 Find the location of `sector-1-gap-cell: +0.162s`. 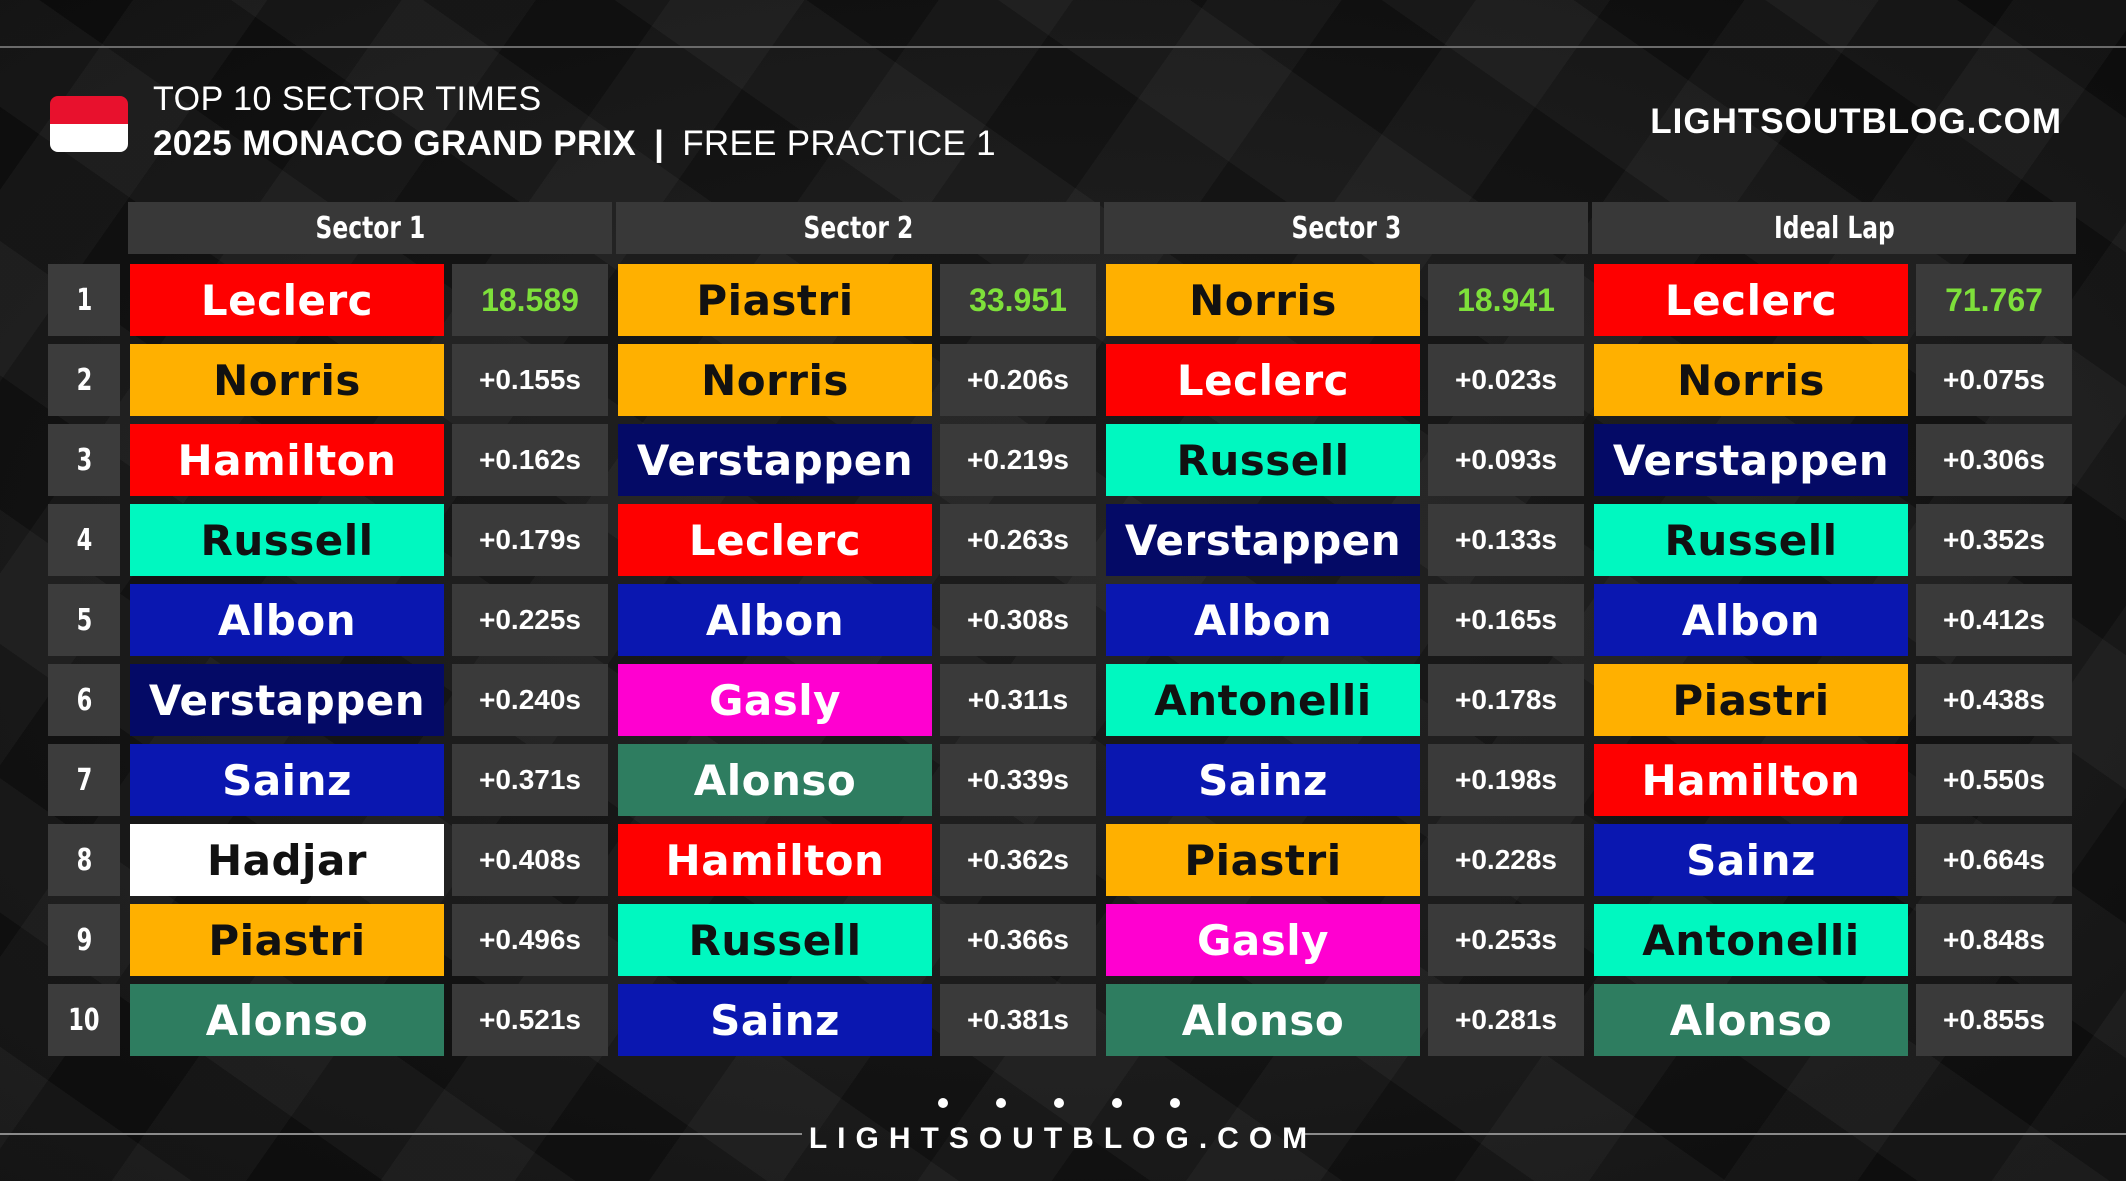

sector-1-gap-cell: +0.162s is located at coordinates (530, 460).